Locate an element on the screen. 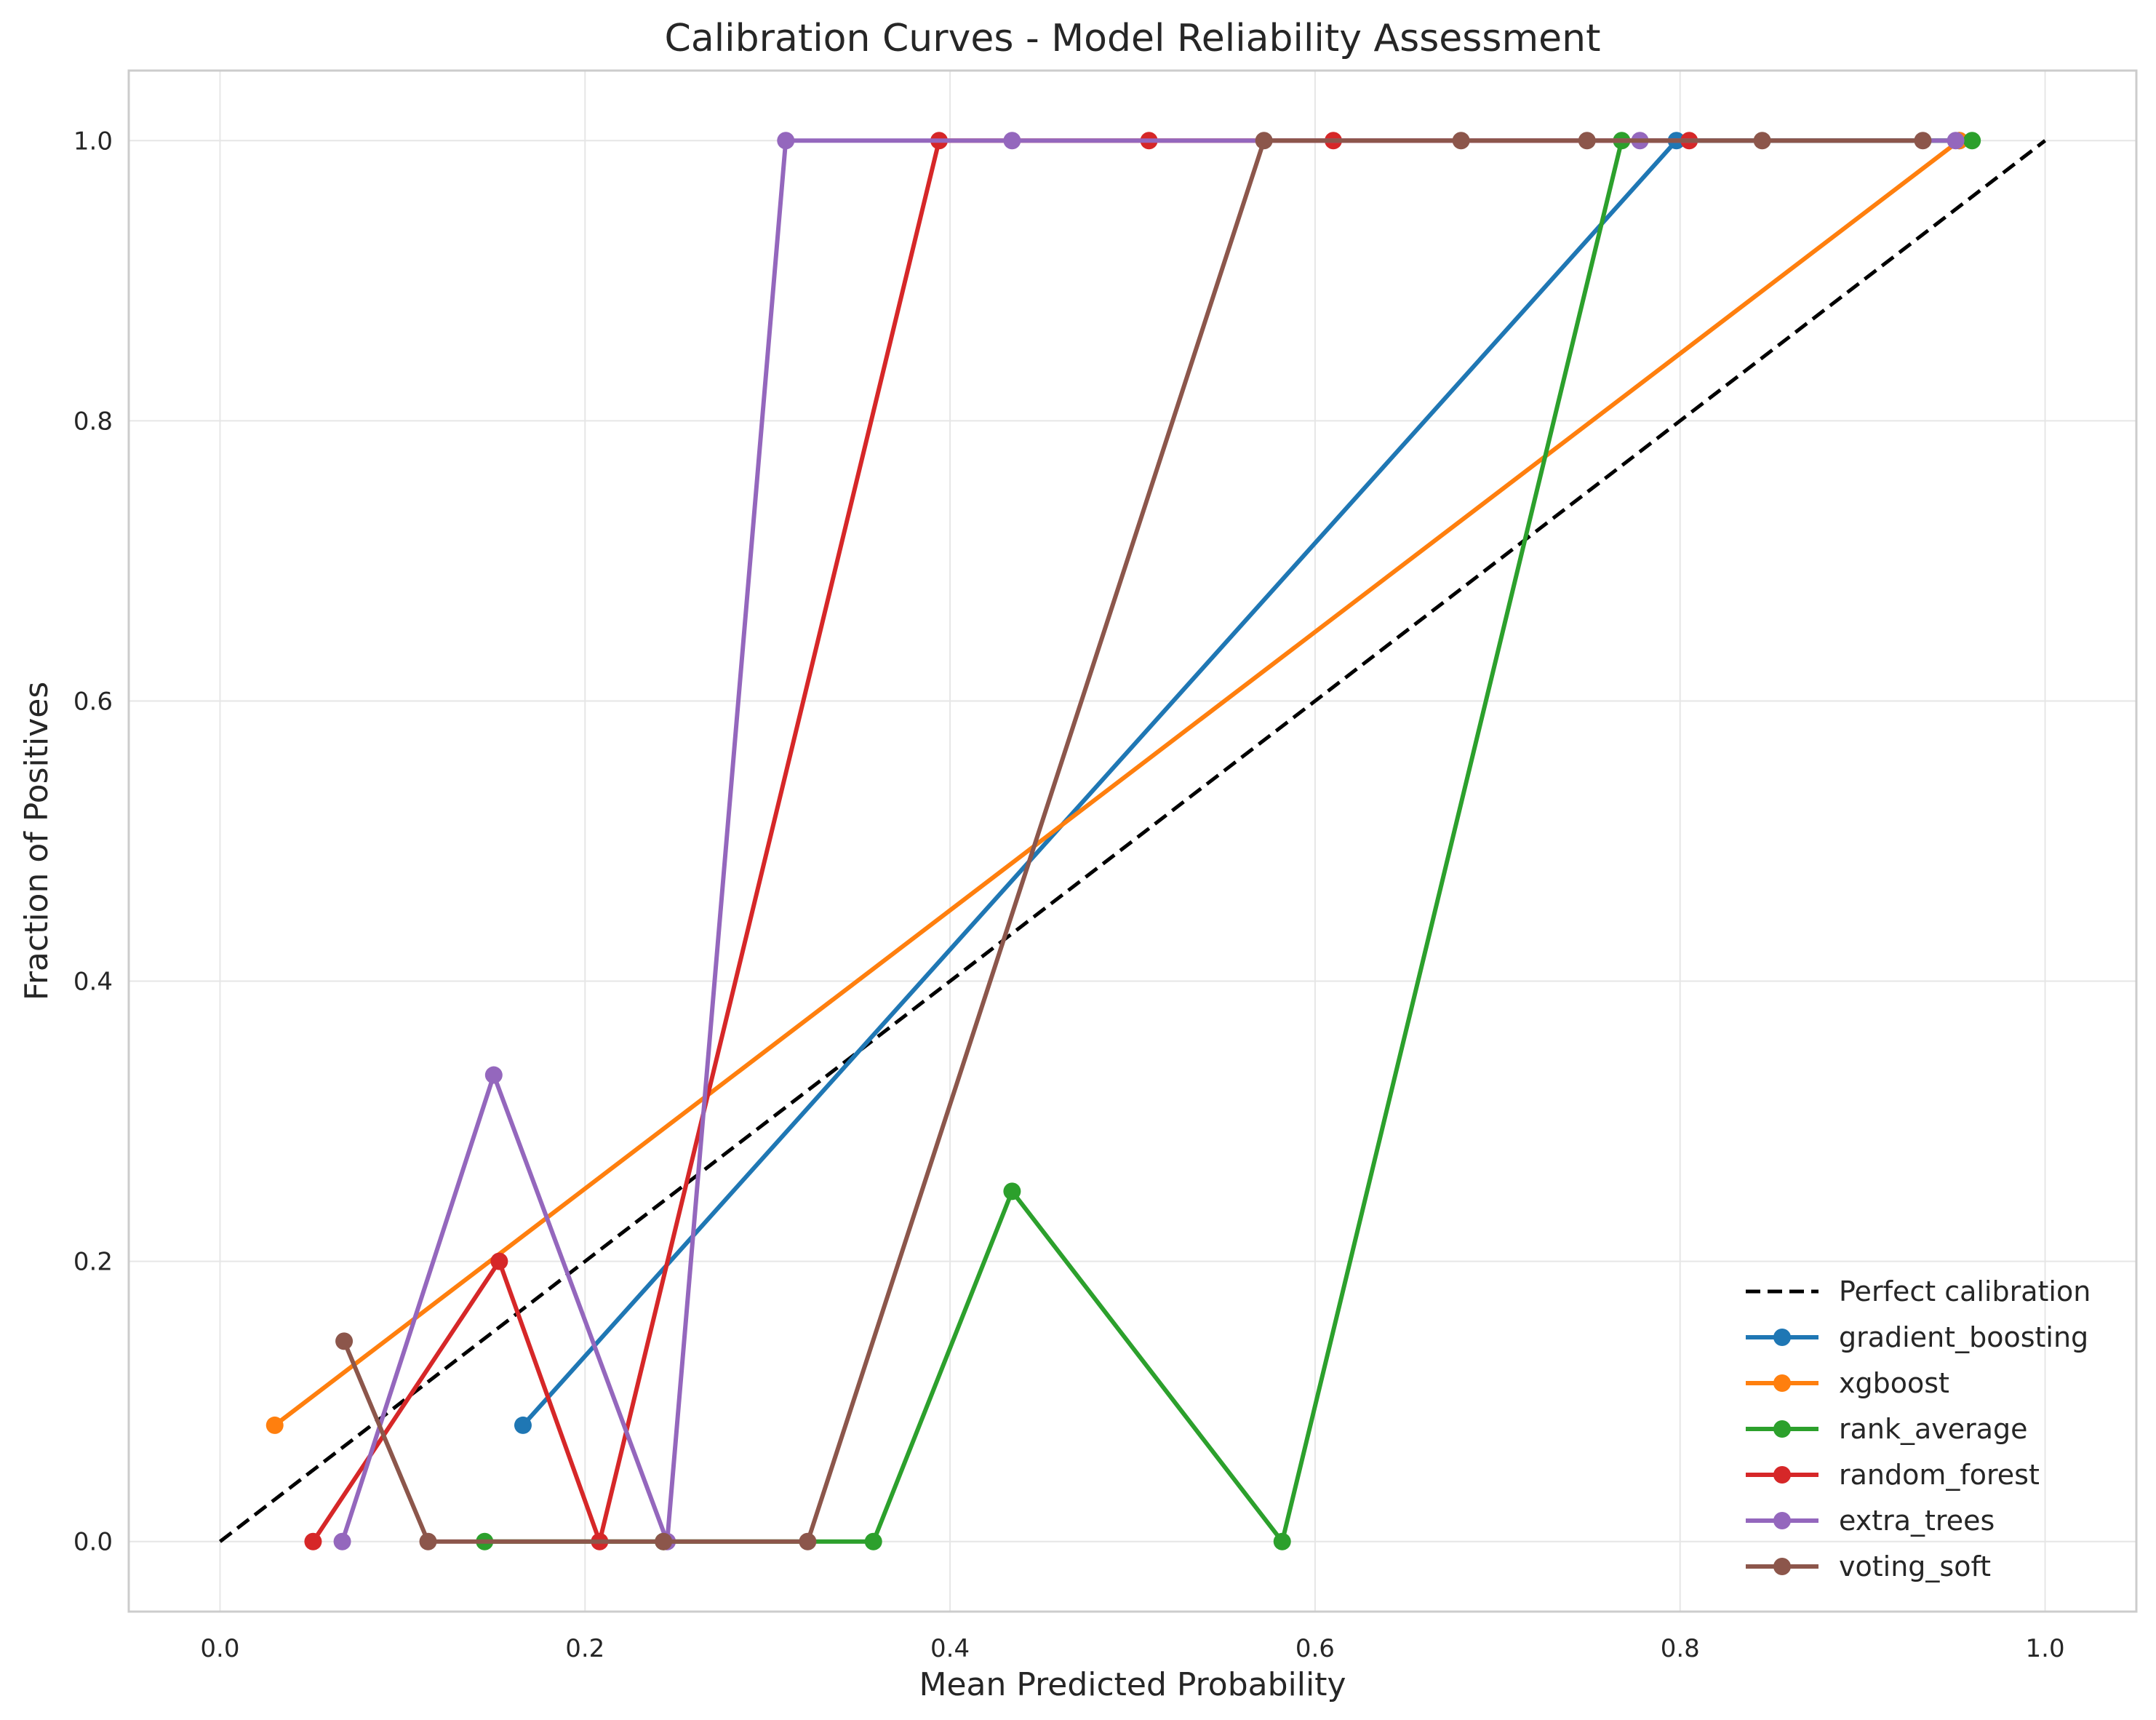 This screenshot has width=2156, height=1720. y-tick-label: 0.8 is located at coordinates (93, 421).